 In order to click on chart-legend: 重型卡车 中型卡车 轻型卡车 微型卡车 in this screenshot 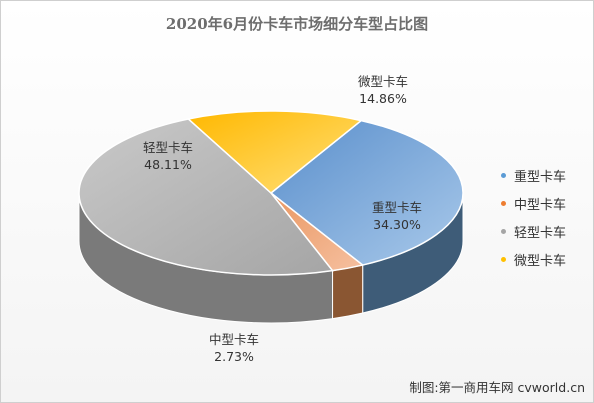, I will do `click(542, 217)`.